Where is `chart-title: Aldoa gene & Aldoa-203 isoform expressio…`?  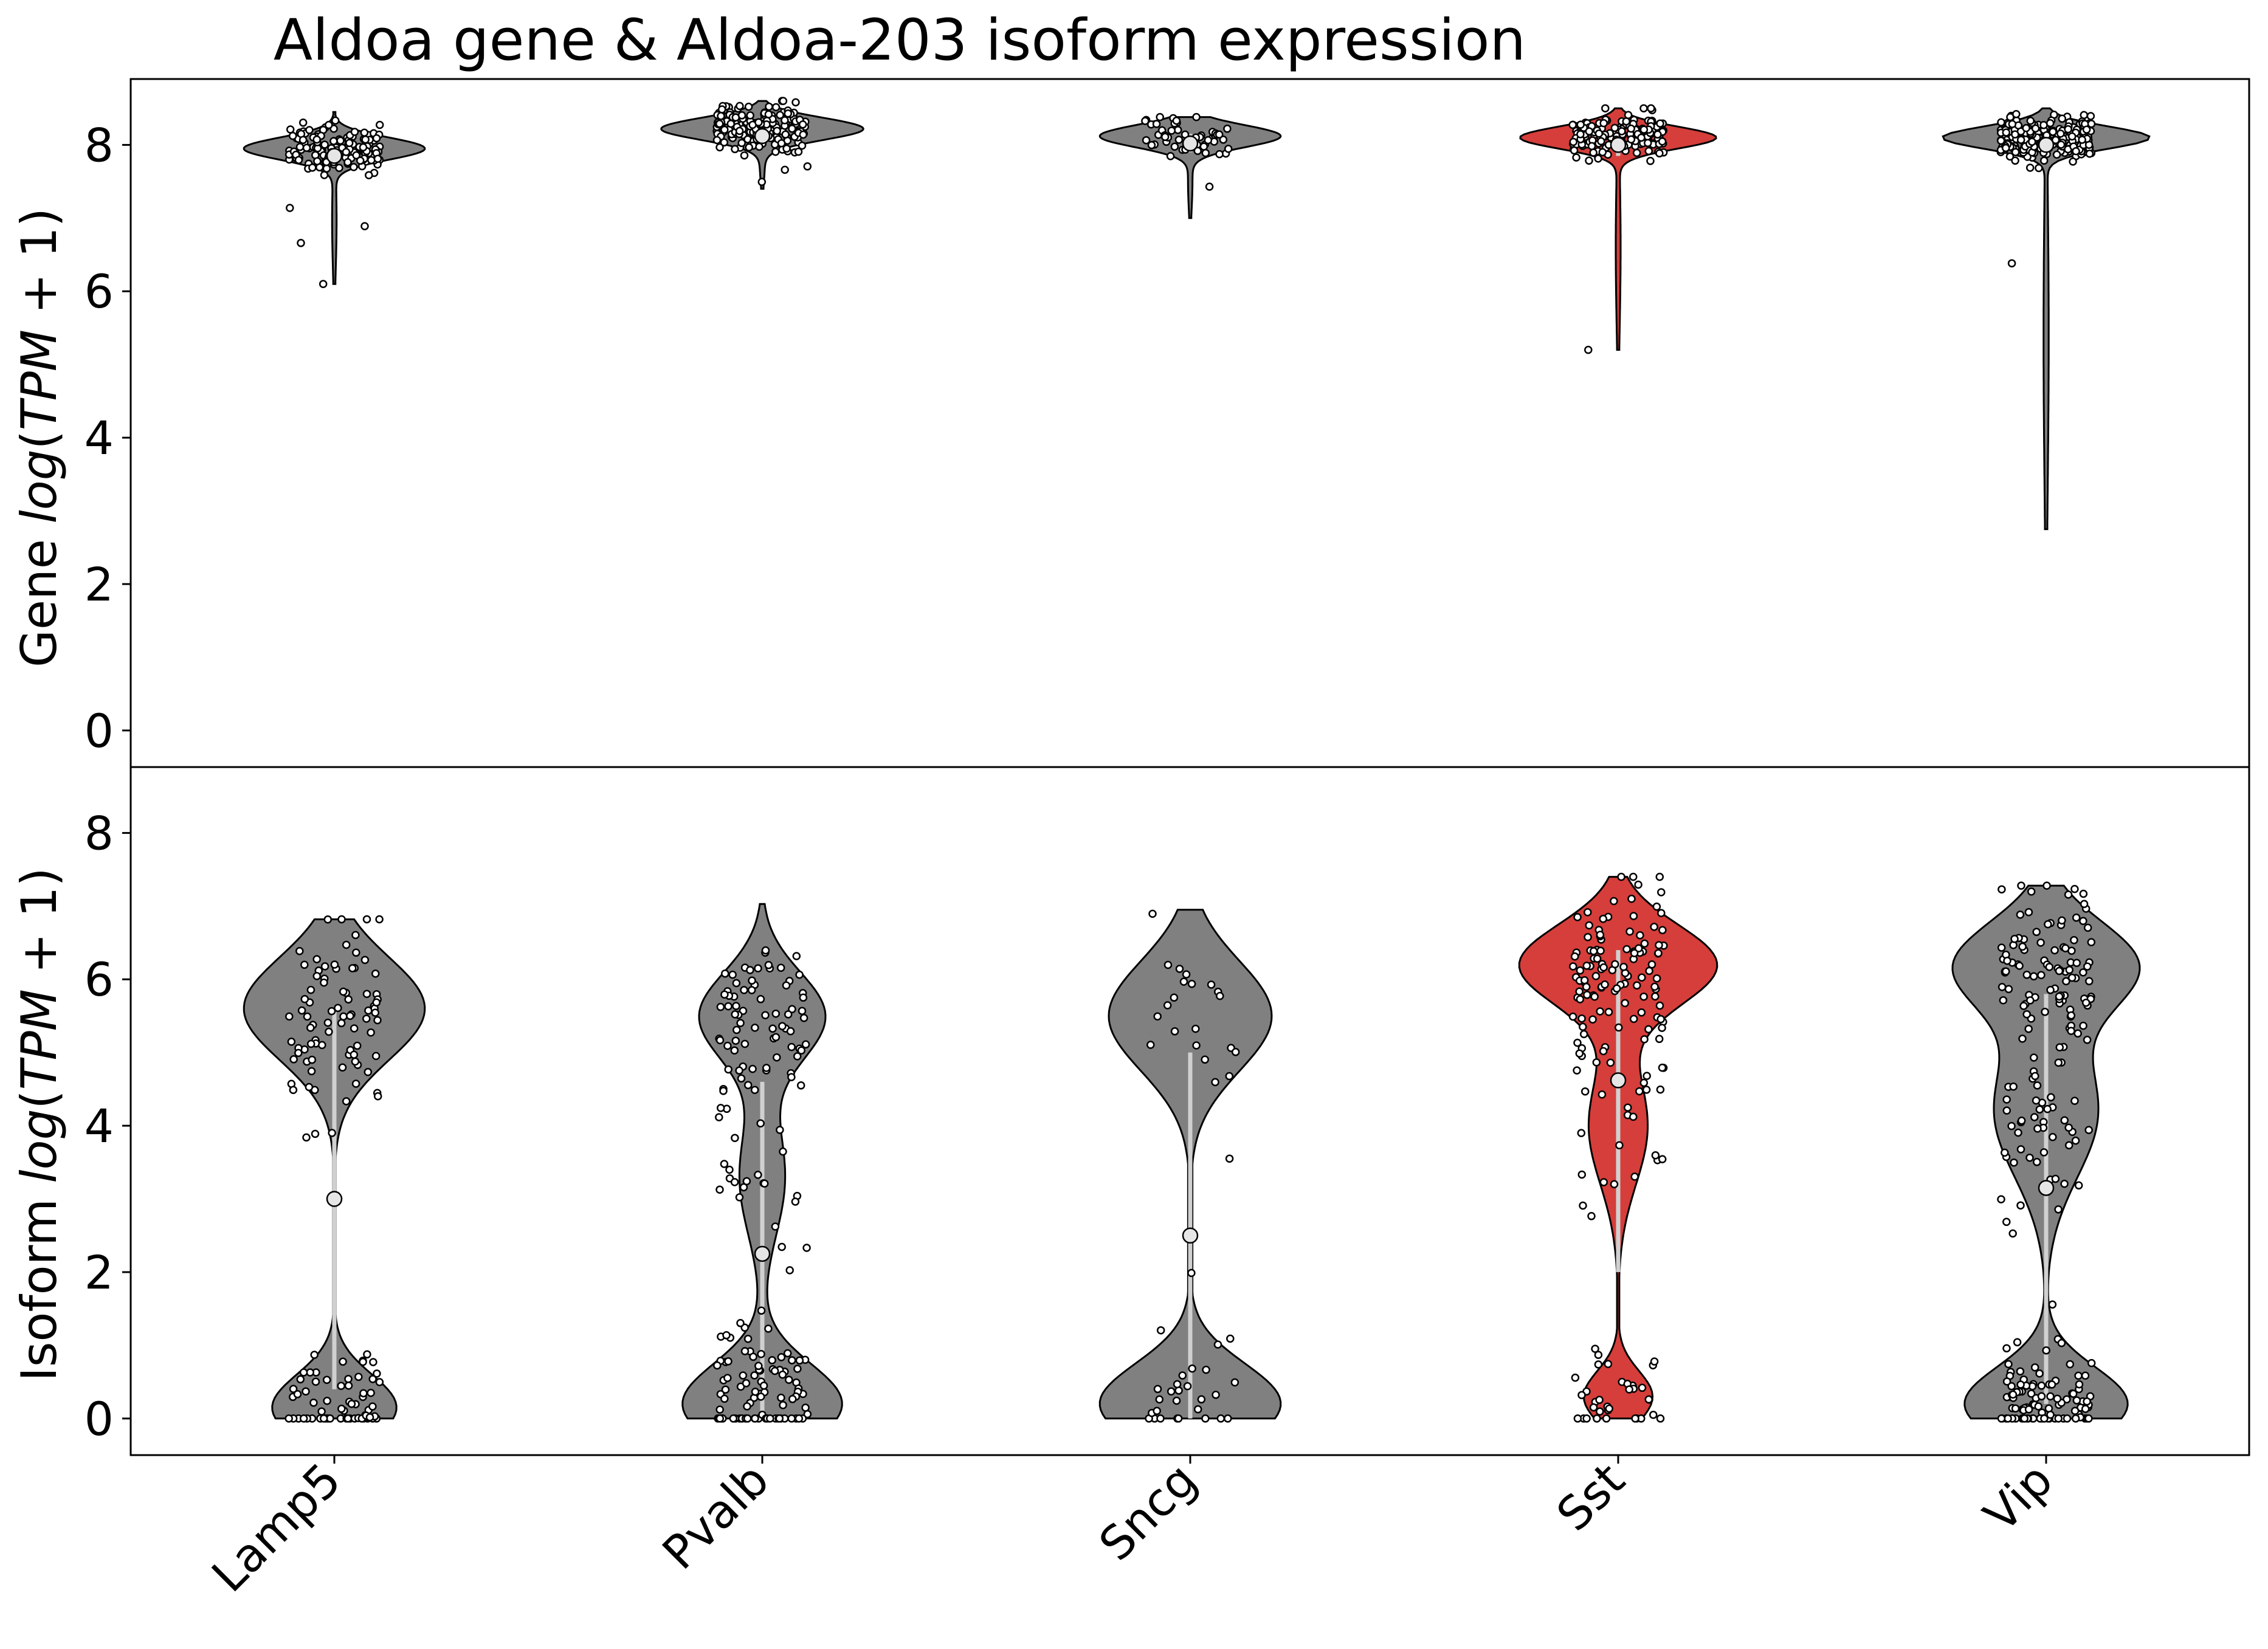
chart-title: Aldoa gene & Aldoa-203 isoform expressio… is located at coordinates (900, 40).